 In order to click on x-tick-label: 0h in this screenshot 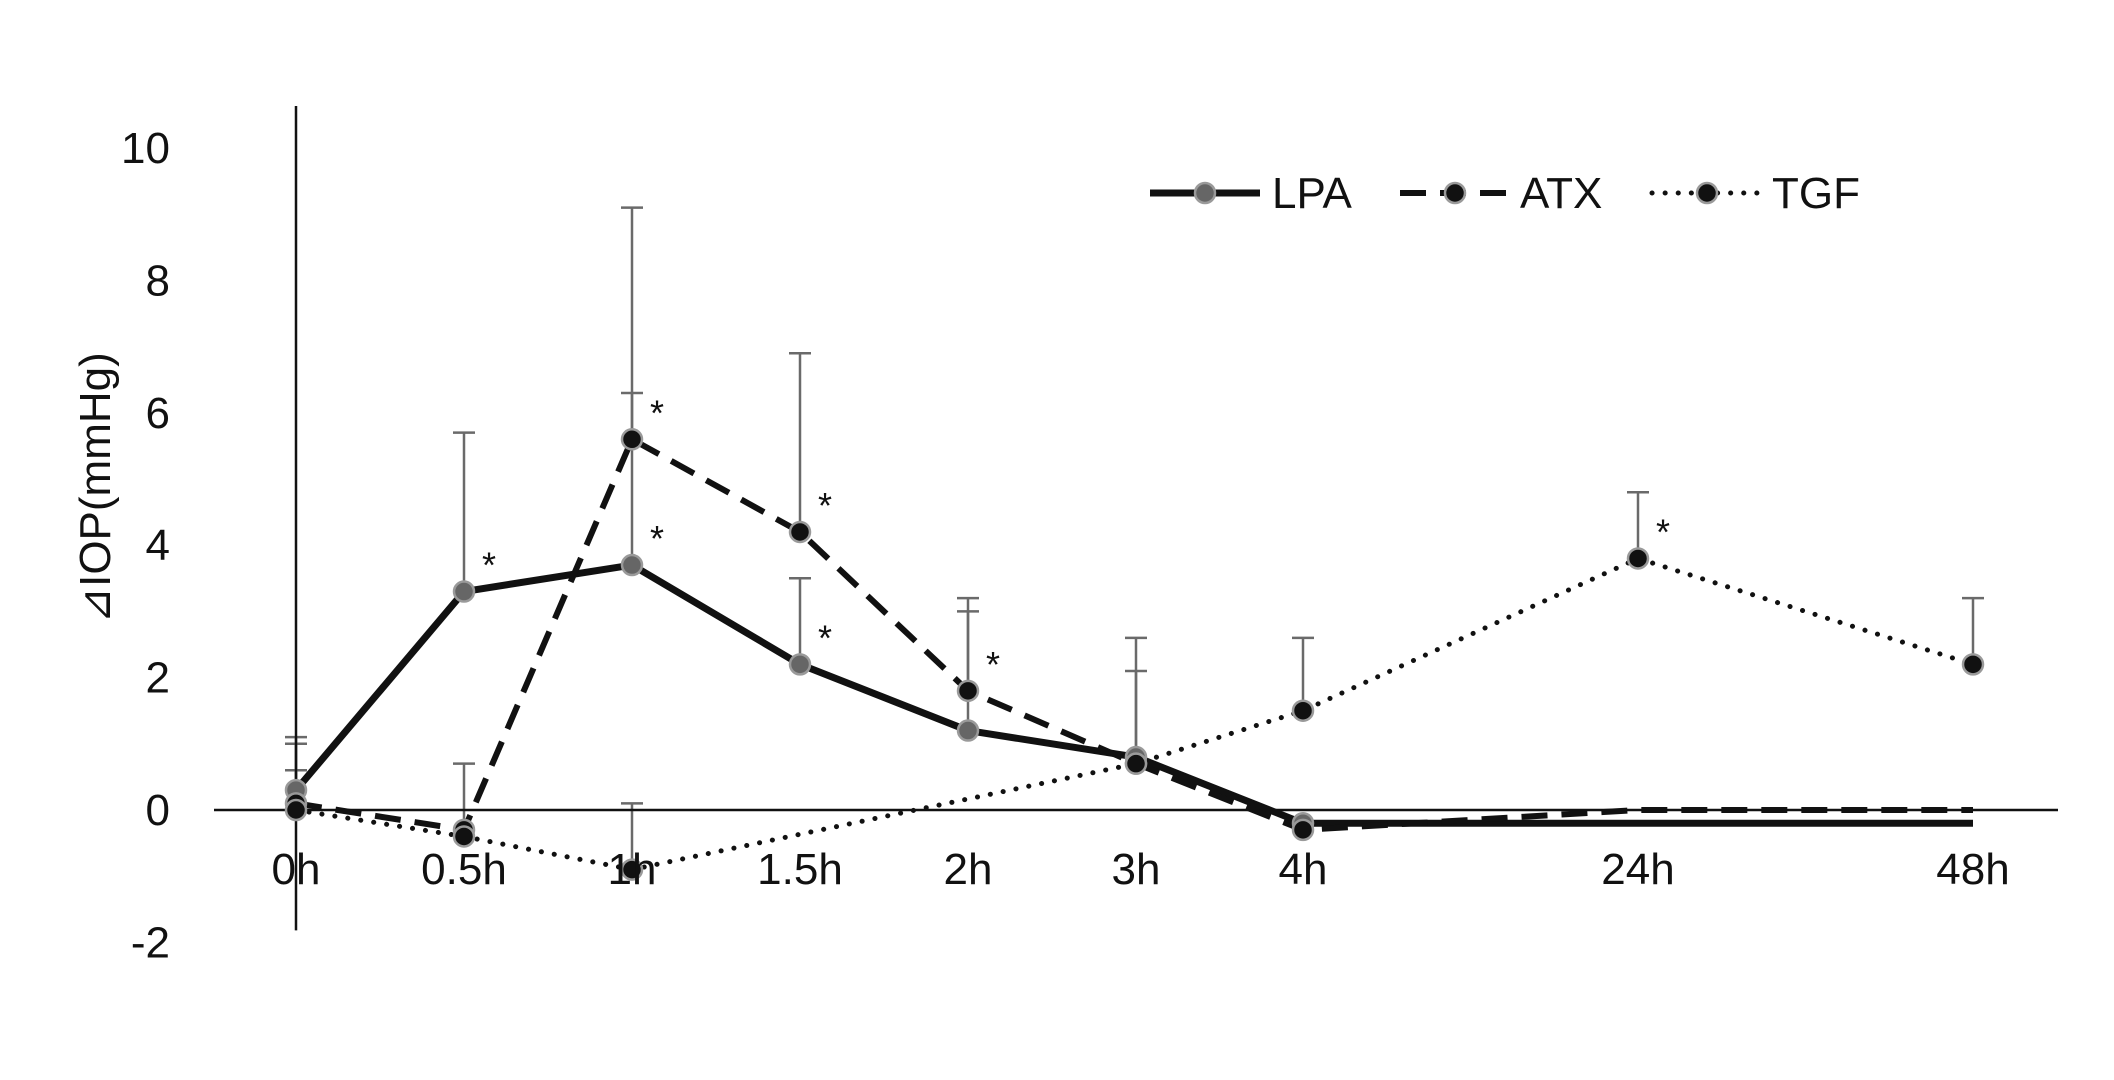, I will do `click(296, 869)`.